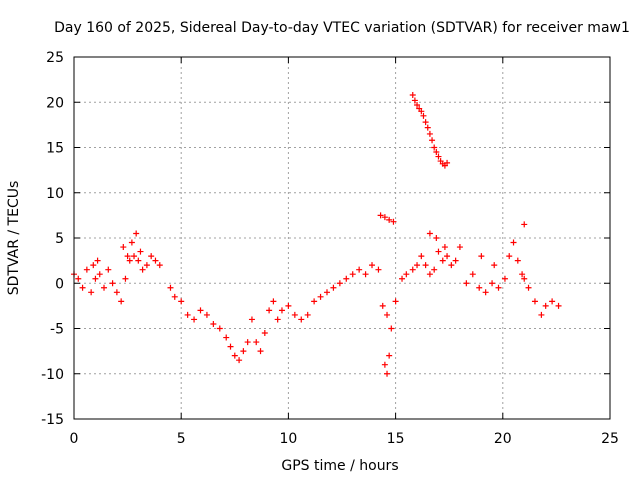 This screenshot has height=480, width=640. Describe the element at coordinates (55, 103) in the screenshot. I see `y-tick-label: 20` at that location.